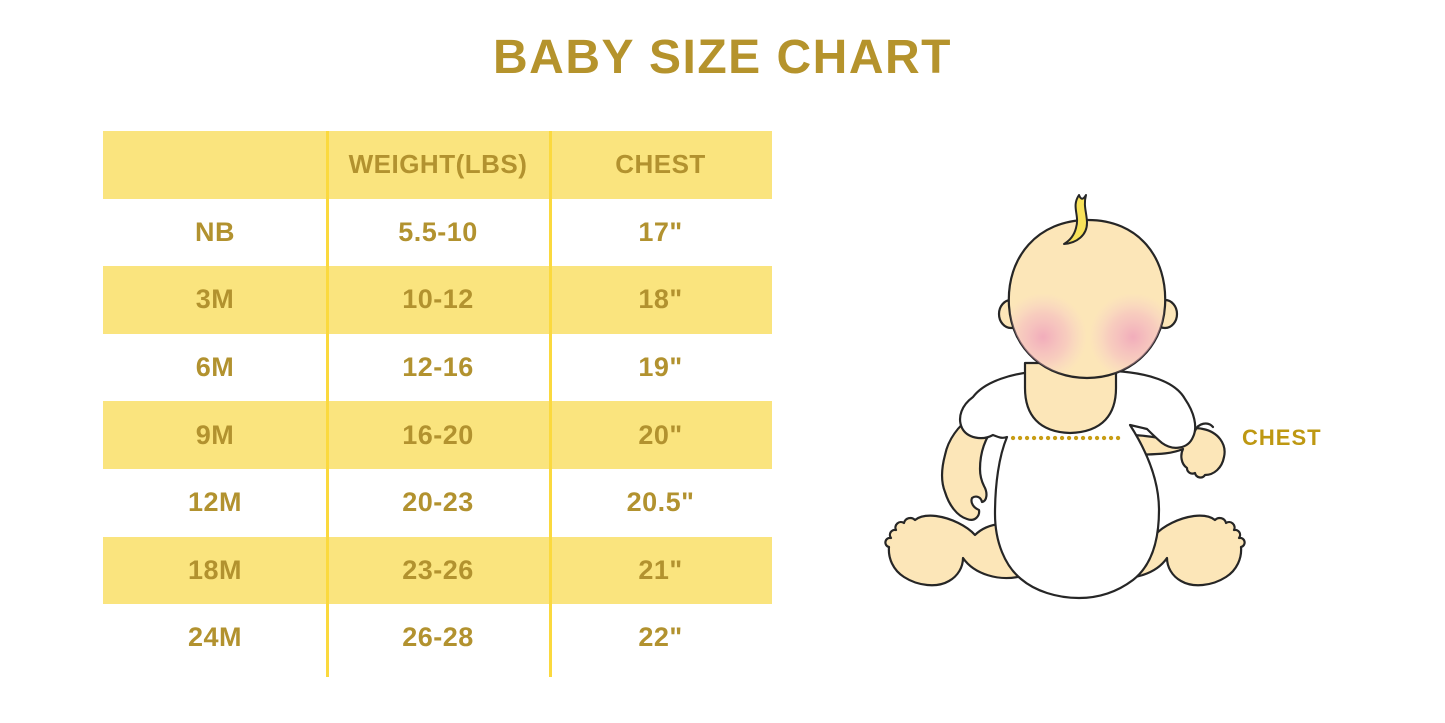 This screenshot has width=1445, height=723. What do you see at coordinates (215, 367) in the screenshot?
I see `size-cell: 6M` at bounding box center [215, 367].